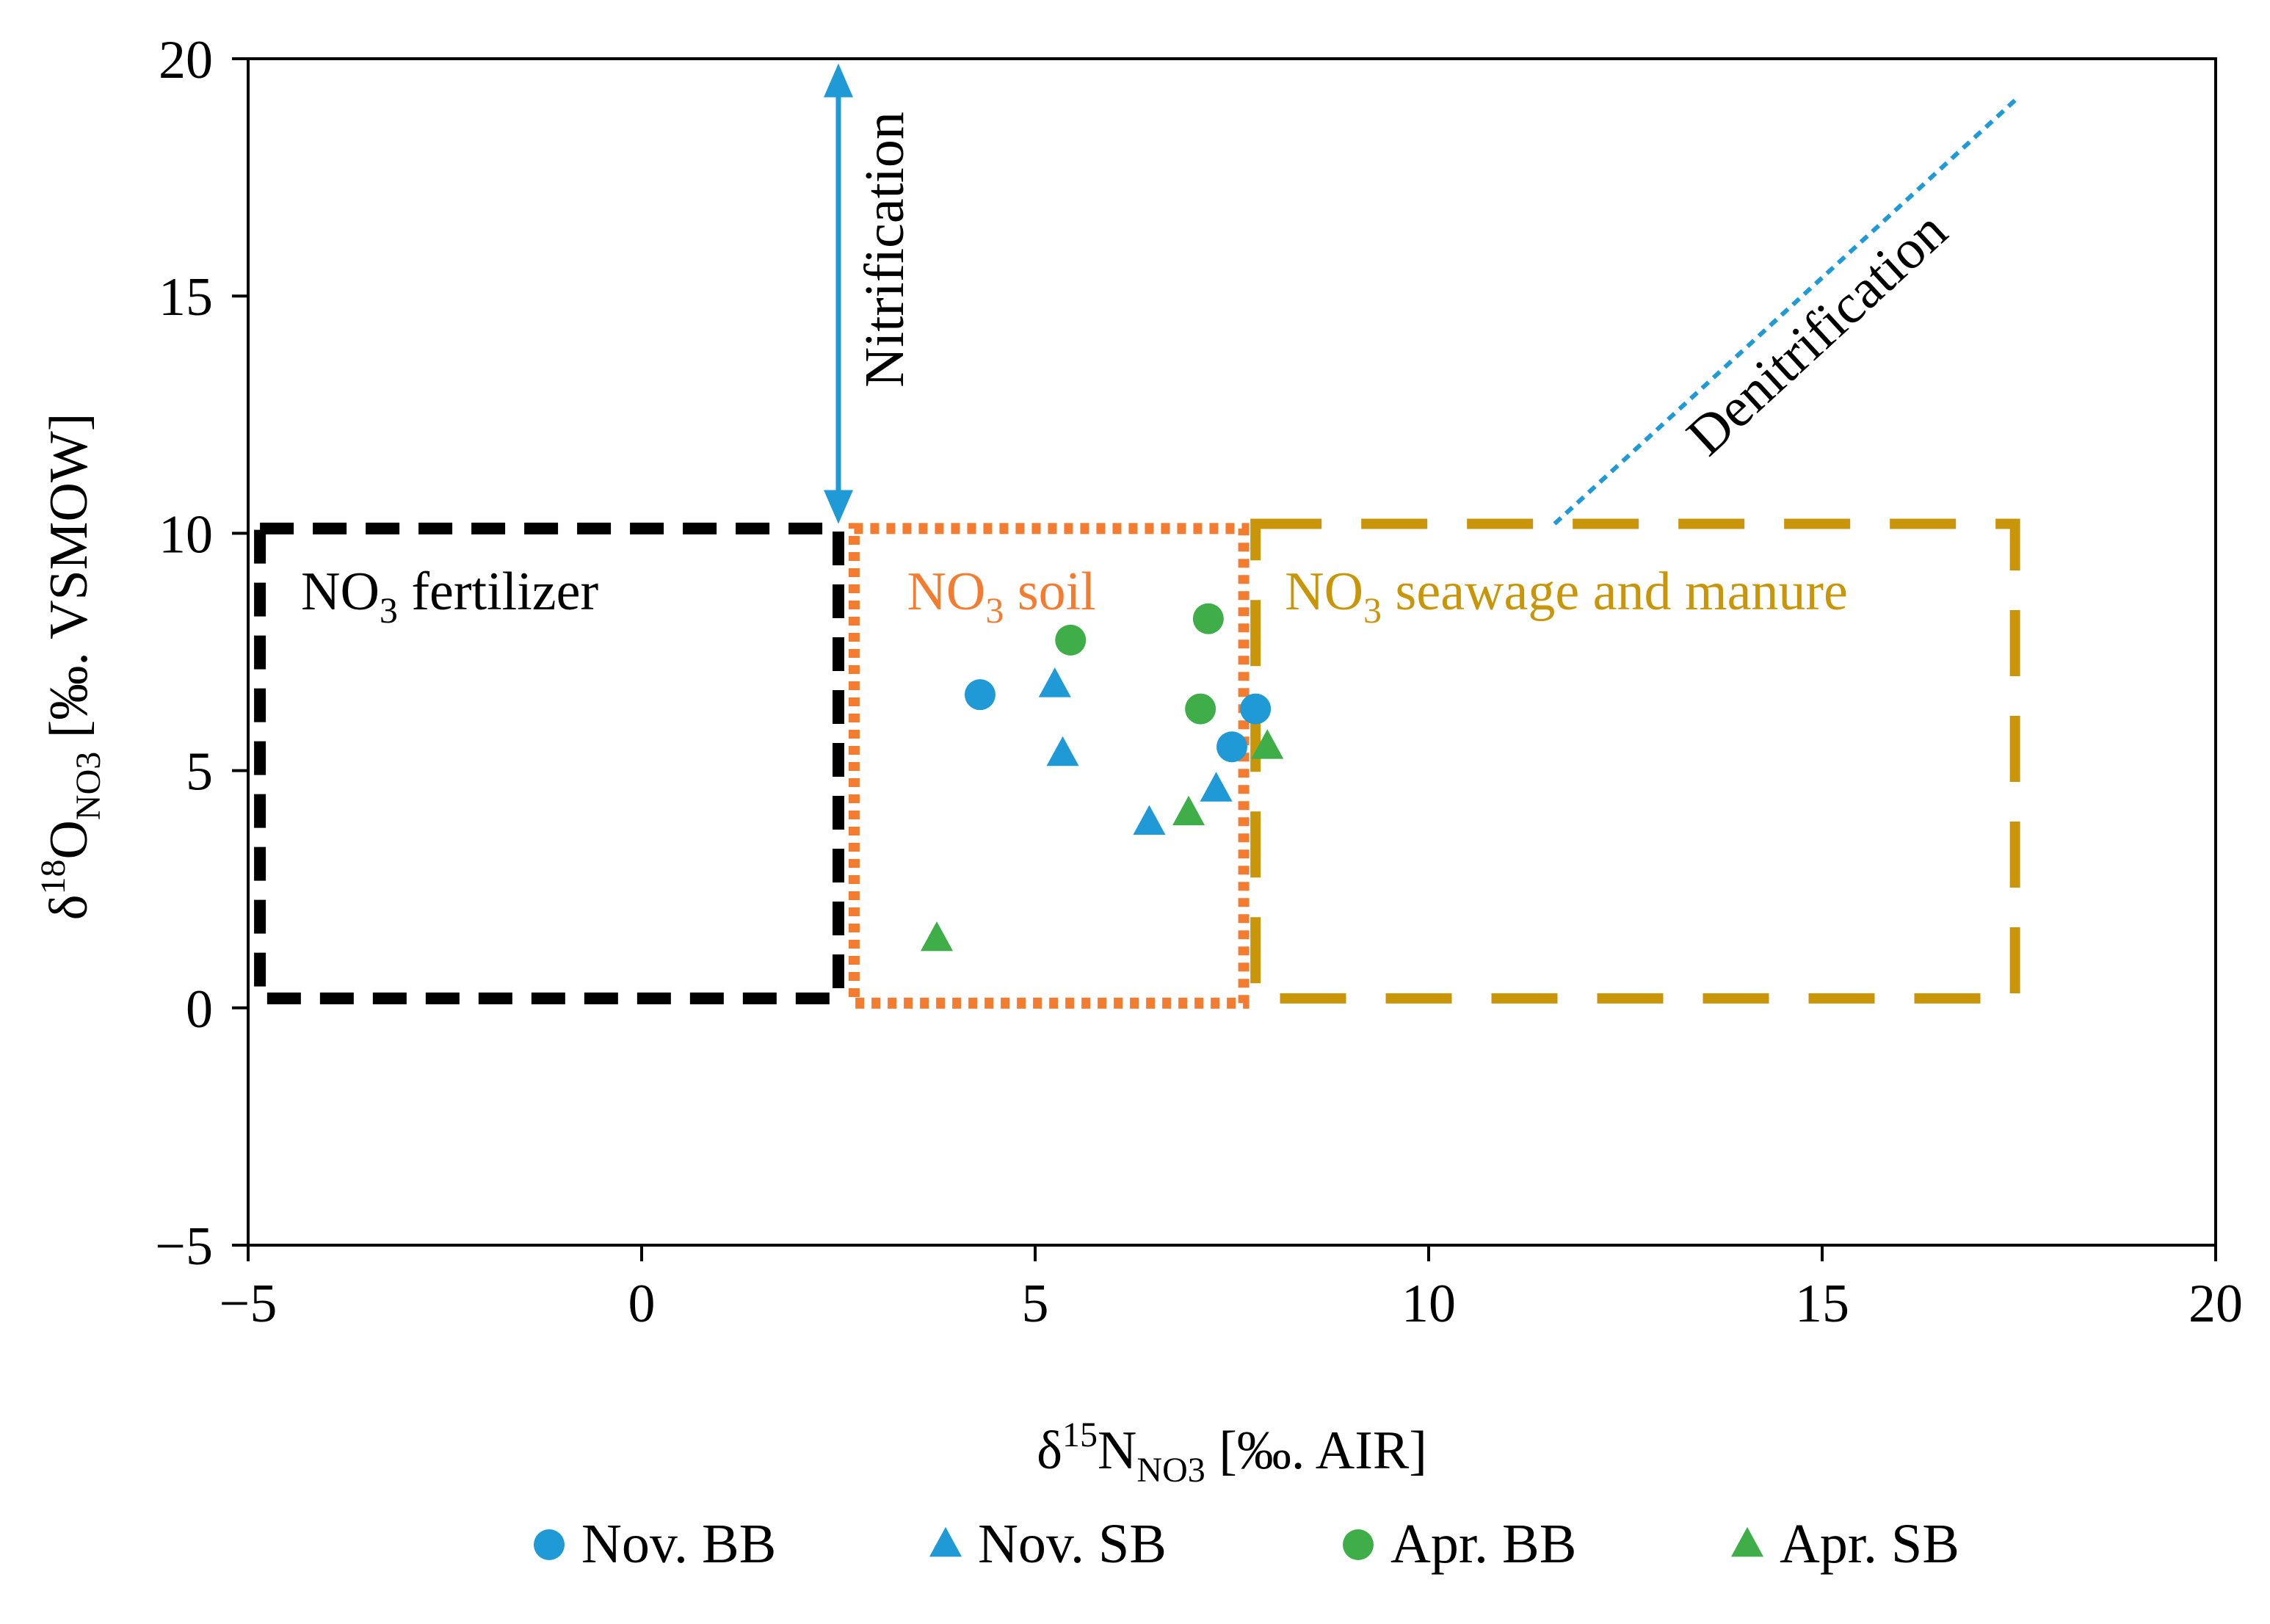 This screenshot has height=1624, width=2270. What do you see at coordinates (838, 507) in the screenshot?
I see `nitrification-arrow-head-down` at bounding box center [838, 507].